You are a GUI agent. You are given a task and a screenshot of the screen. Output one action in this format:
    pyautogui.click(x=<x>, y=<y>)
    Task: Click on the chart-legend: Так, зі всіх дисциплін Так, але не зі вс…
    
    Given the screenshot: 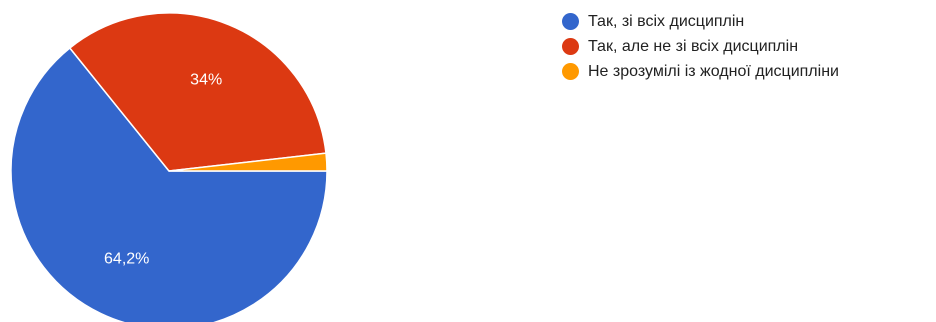 What is the action you would take?
    pyautogui.click(x=700, y=46)
    